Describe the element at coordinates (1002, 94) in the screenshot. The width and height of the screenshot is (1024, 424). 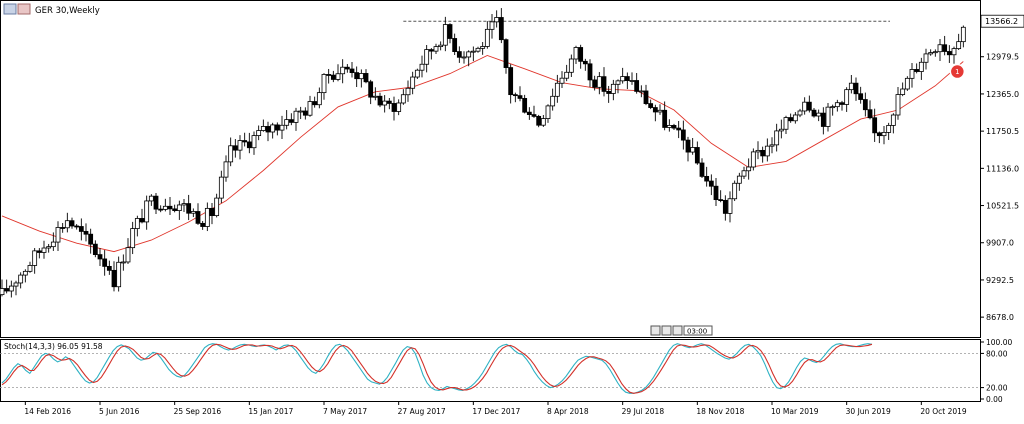
I see `y-tick-label: 12365.0` at that location.